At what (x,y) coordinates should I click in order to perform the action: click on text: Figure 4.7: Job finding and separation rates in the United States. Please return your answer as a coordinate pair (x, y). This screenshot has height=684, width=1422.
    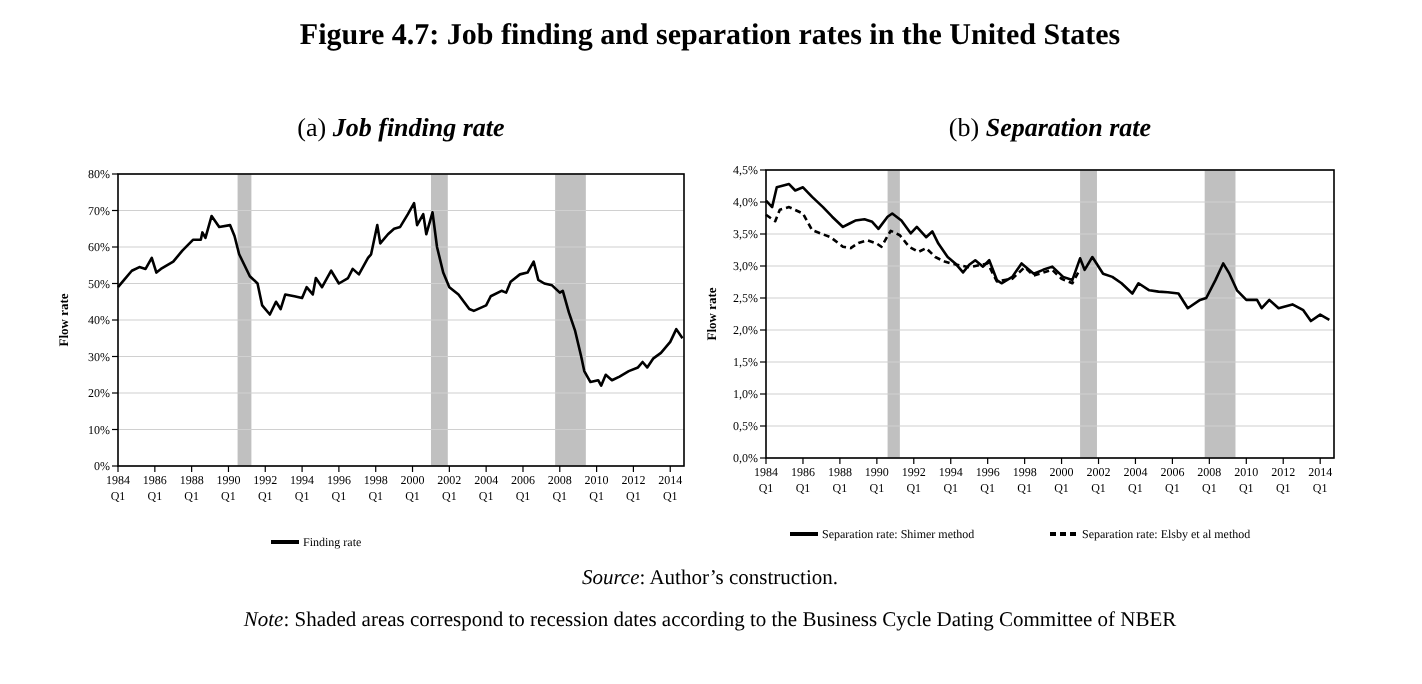
    Looking at the image, I should click on (710, 36).